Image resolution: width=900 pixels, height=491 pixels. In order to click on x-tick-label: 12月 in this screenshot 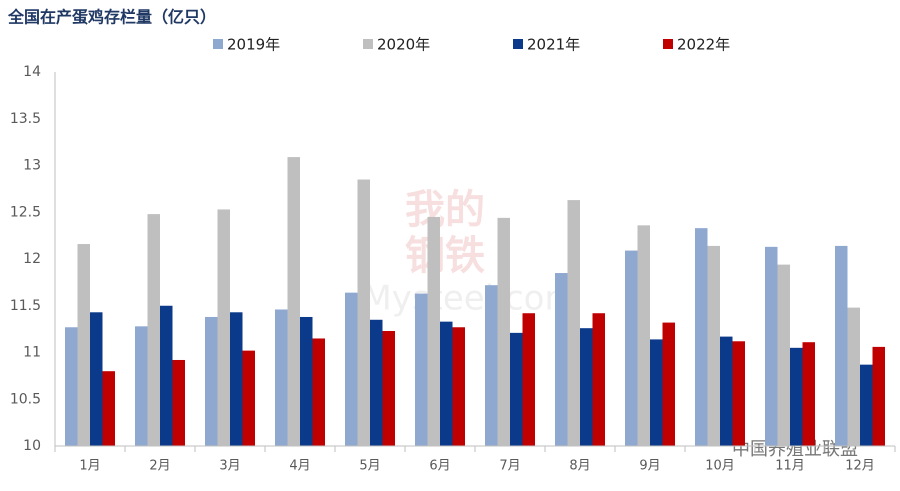, I will do `click(860, 466)`.